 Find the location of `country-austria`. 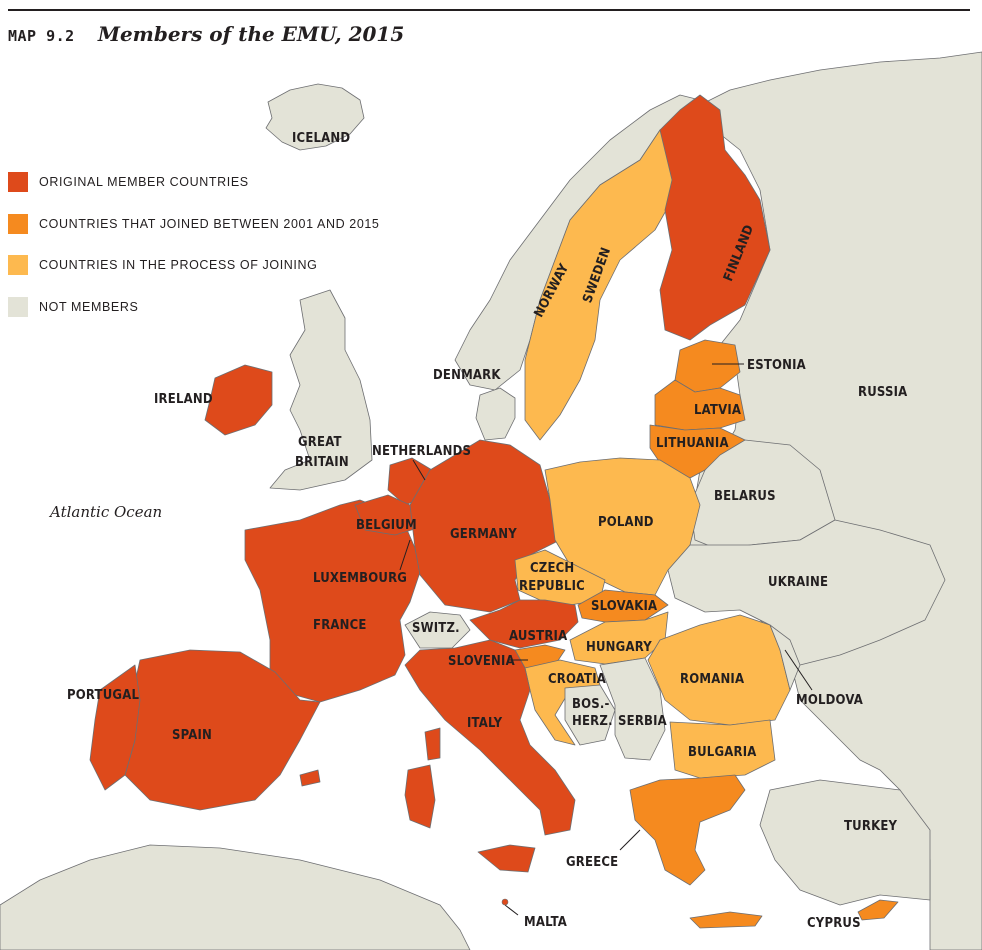

country-austria is located at coordinates (524, 624).